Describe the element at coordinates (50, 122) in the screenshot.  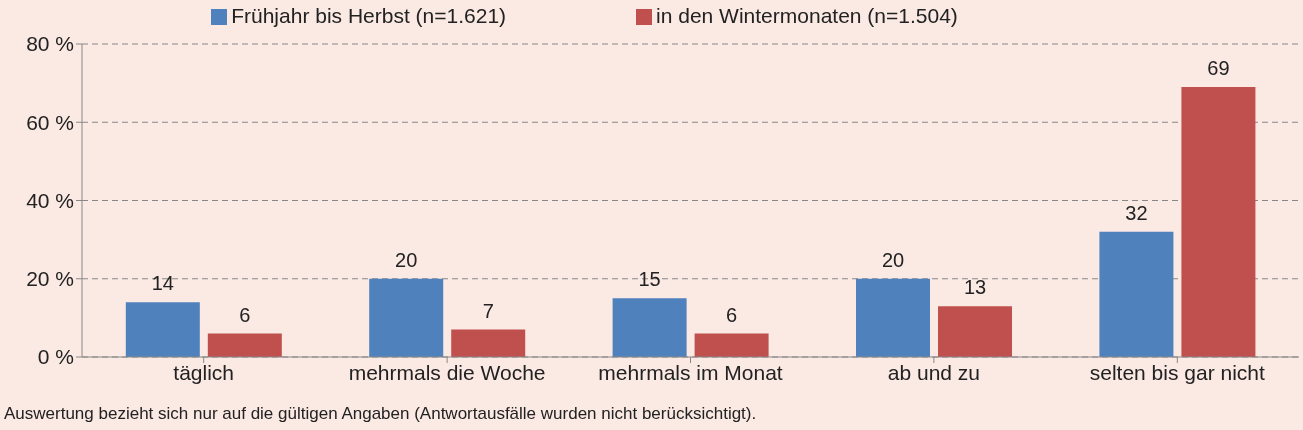
I see `y-tick-label: 60 %` at that location.